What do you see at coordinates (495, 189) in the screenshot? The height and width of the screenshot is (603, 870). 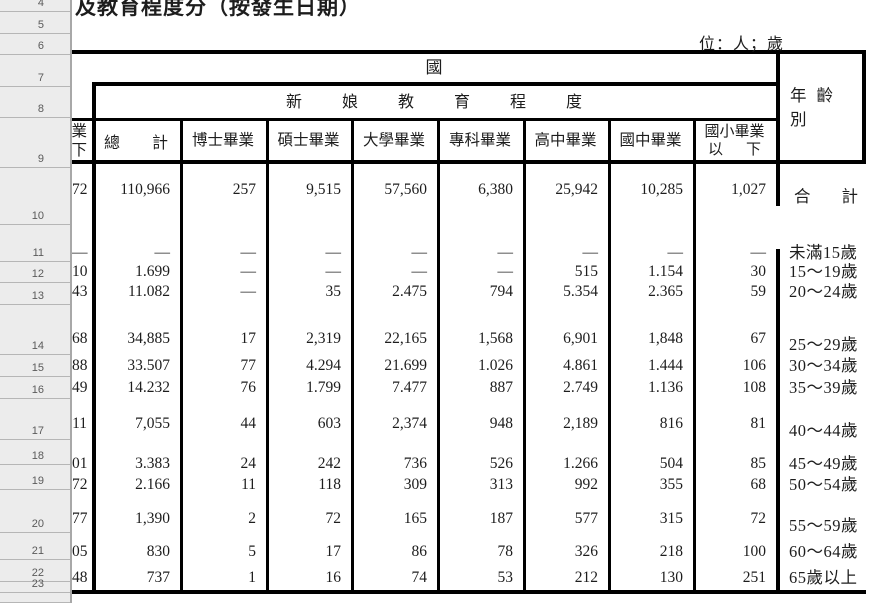 I see `data-cell: 6,380` at bounding box center [495, 189].